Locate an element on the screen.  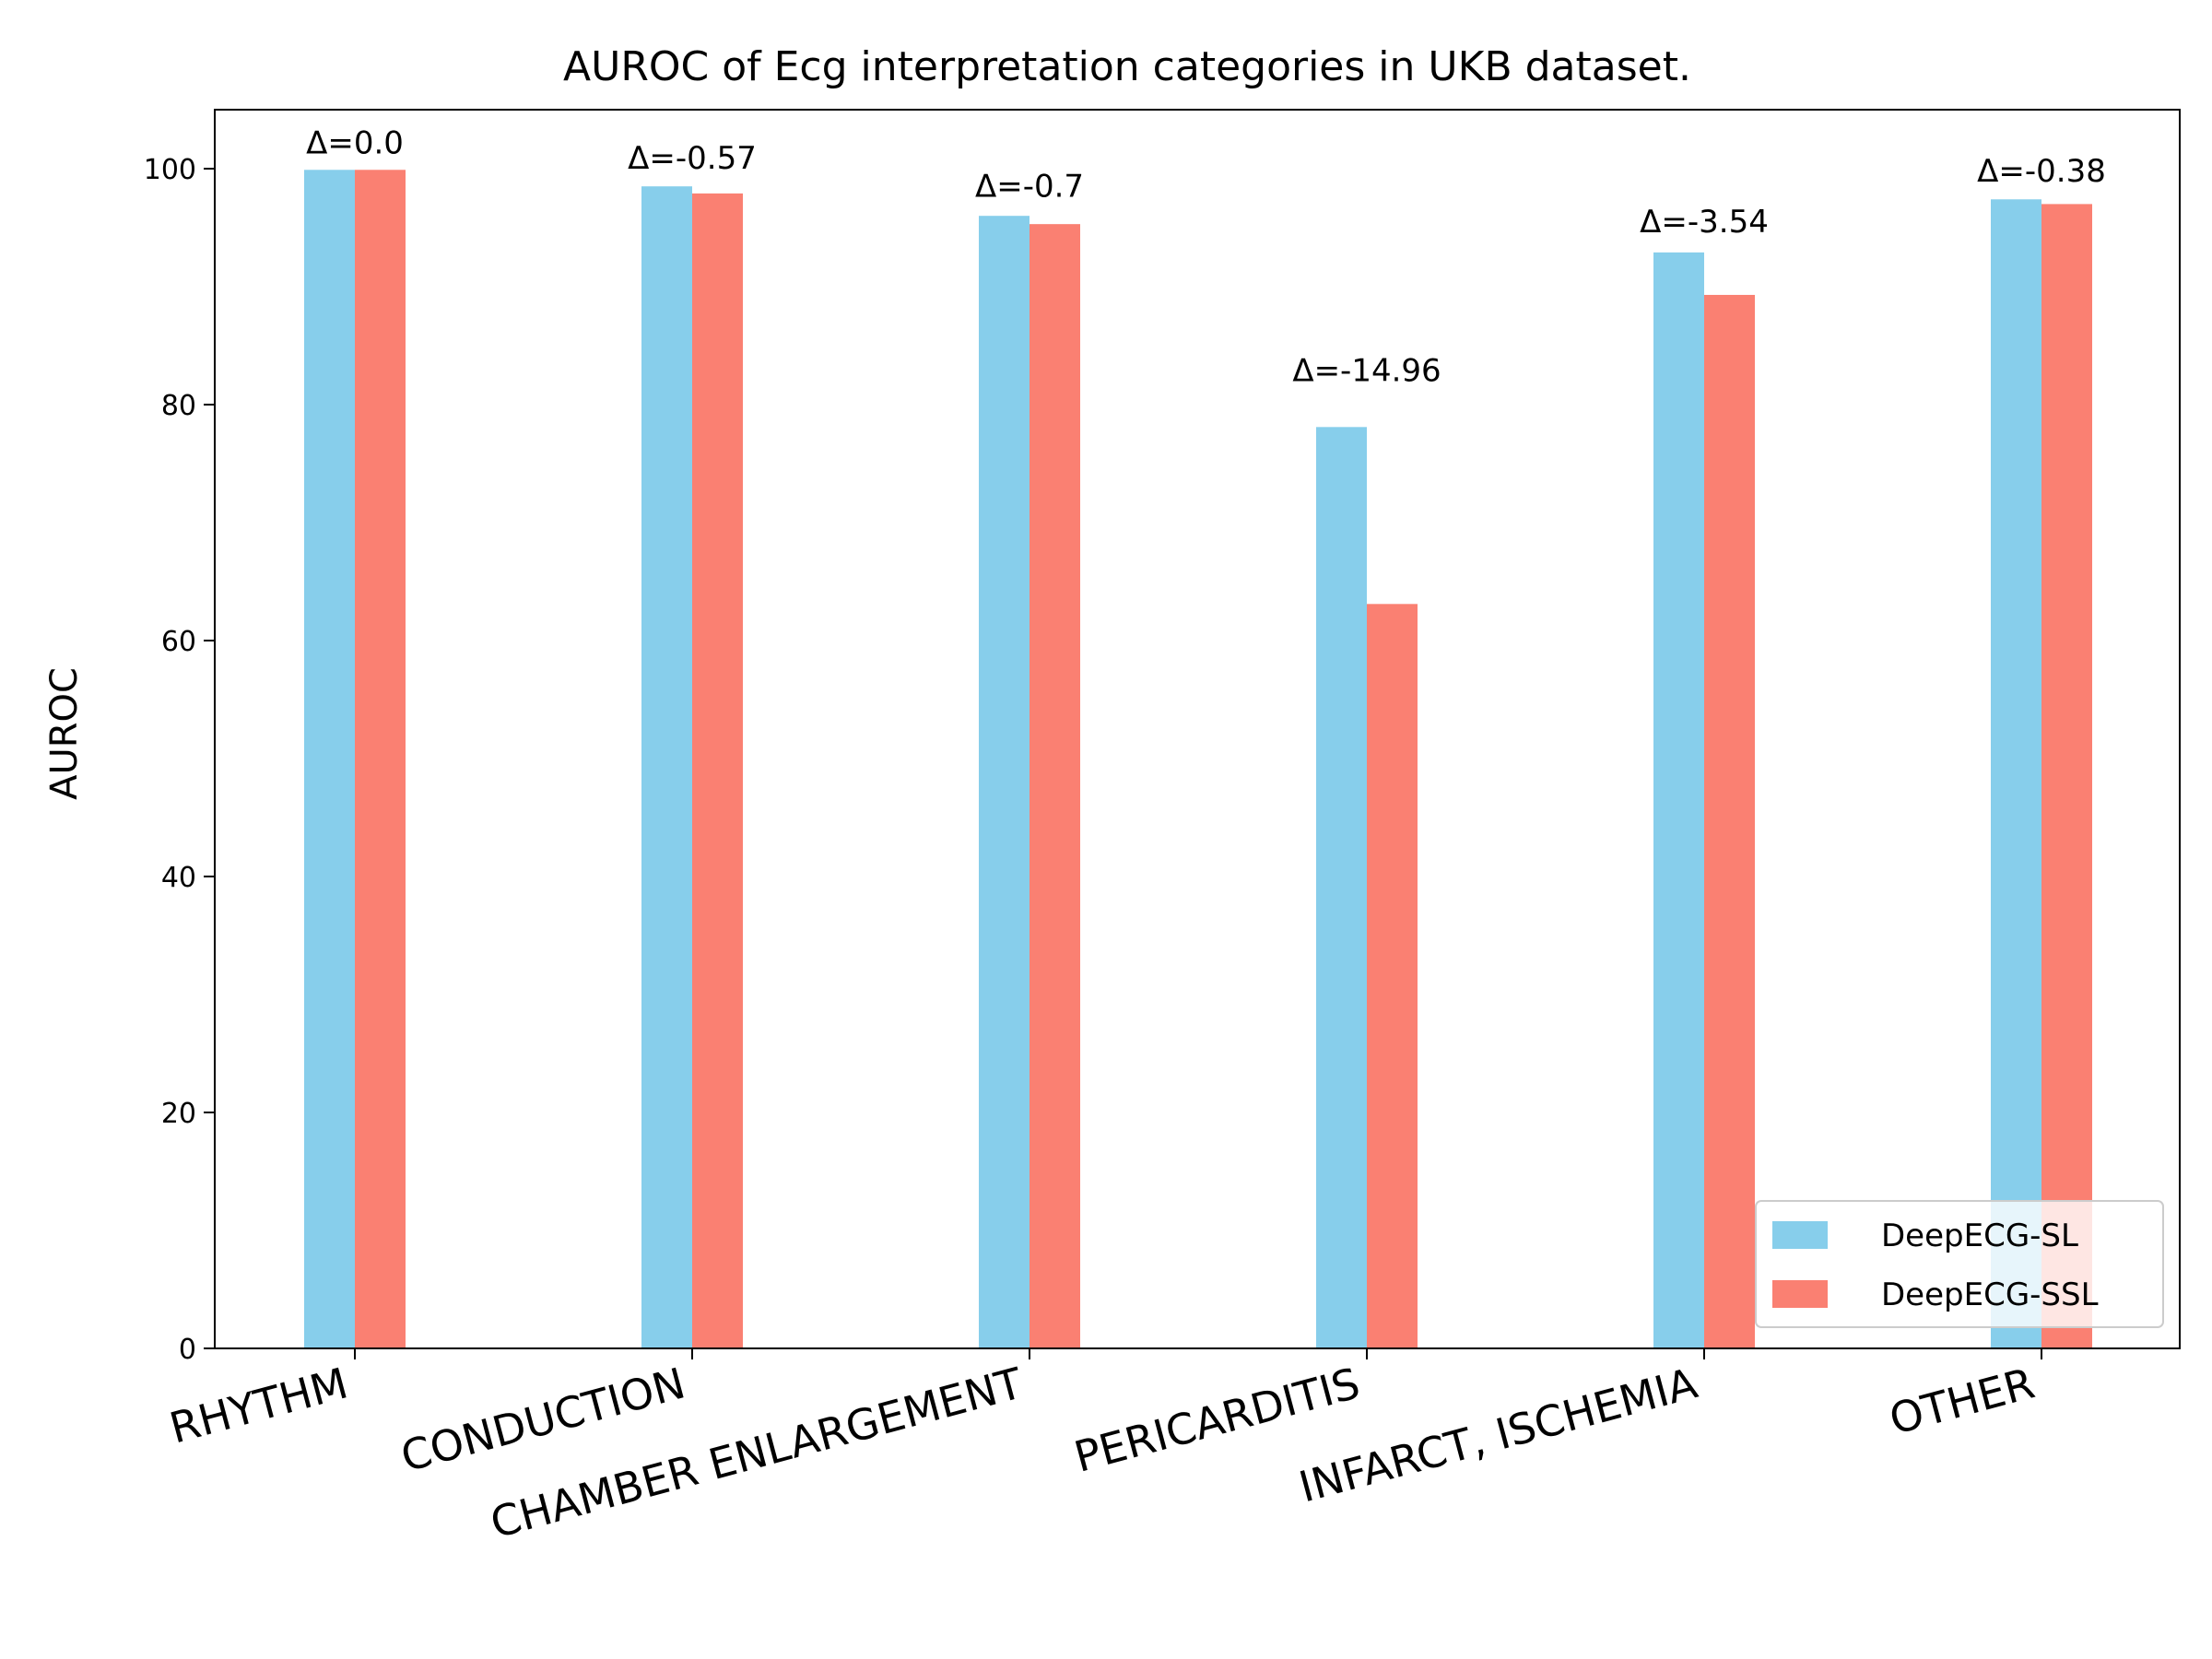
legend-box is located at coordinates (1959, 1264).